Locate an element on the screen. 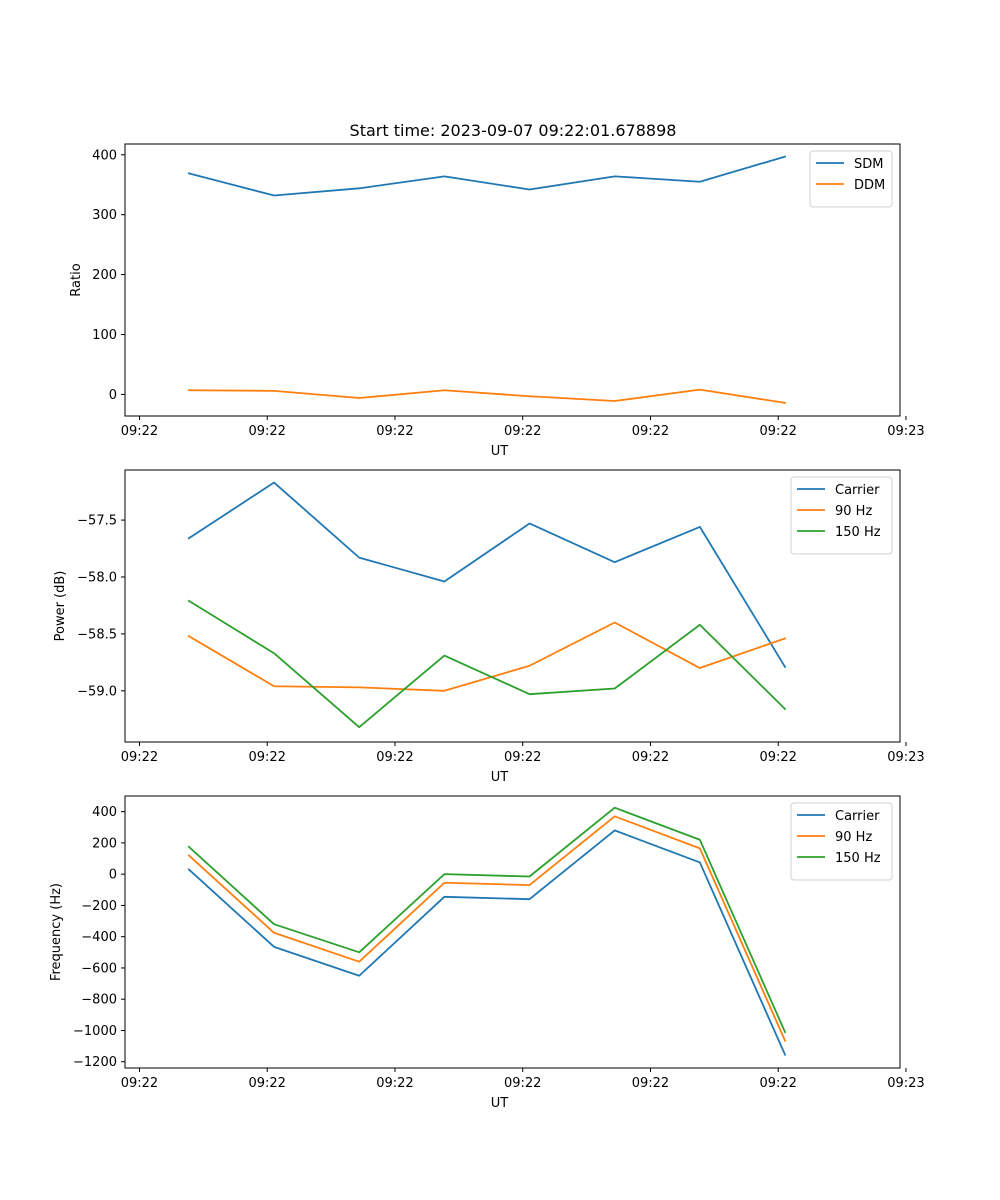 The height and width of the screenshot is (1200, 1000). y-tick-label: −57.5 is located at coordinates (97, 521).